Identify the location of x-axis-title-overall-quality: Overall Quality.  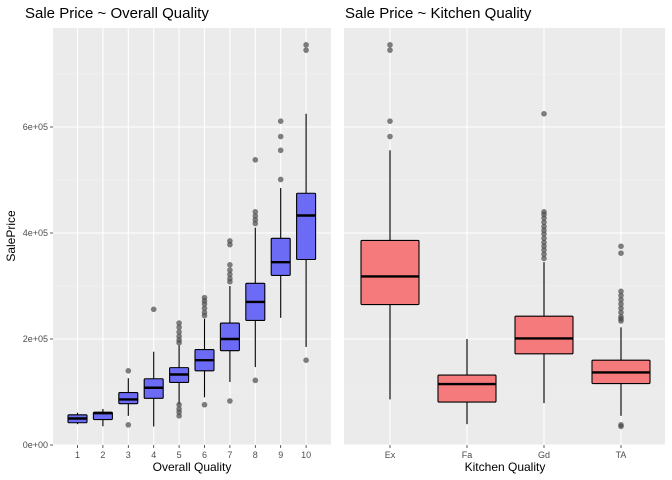
(192, 467).